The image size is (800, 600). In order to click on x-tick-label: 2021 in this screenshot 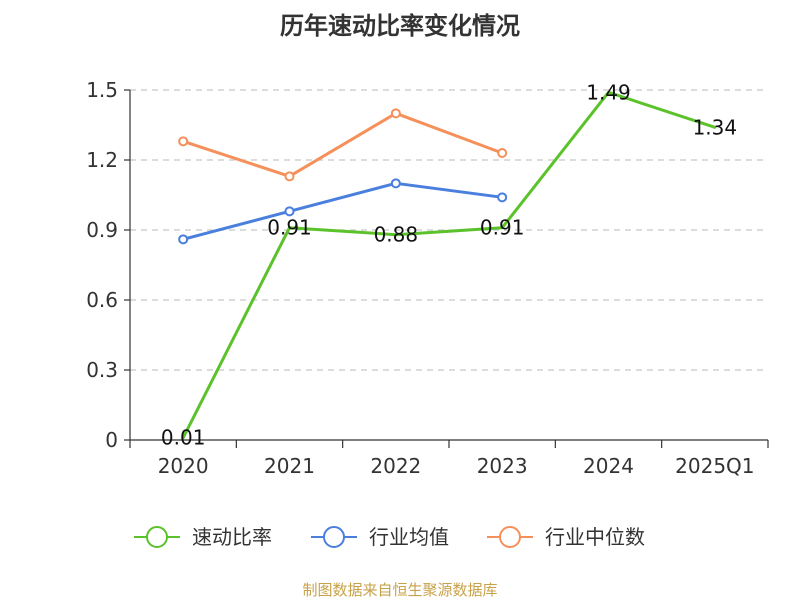, I will do `click(289, 466)`.